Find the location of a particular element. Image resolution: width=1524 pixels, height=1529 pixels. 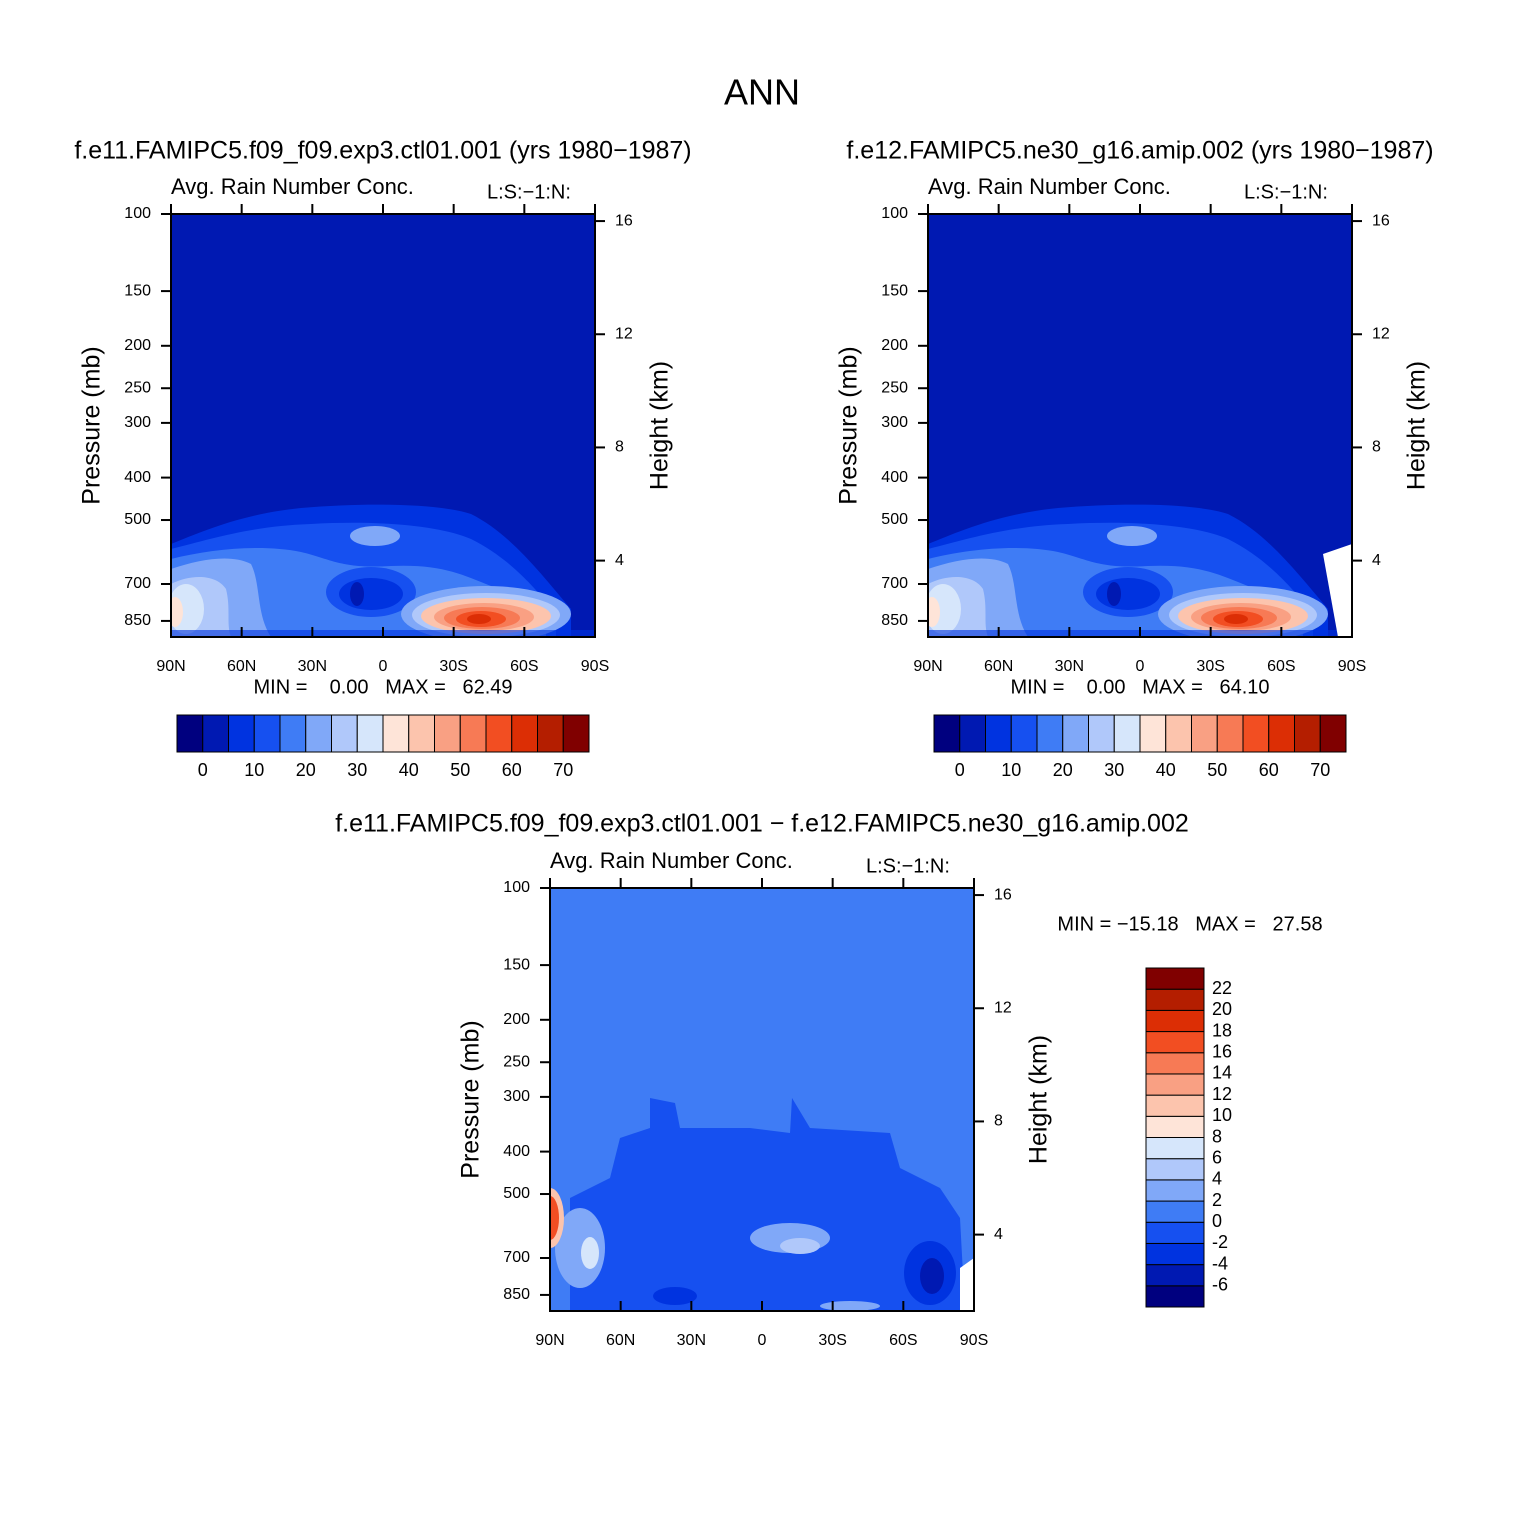

figure-title: ANN is located at coordinates (762, 92).